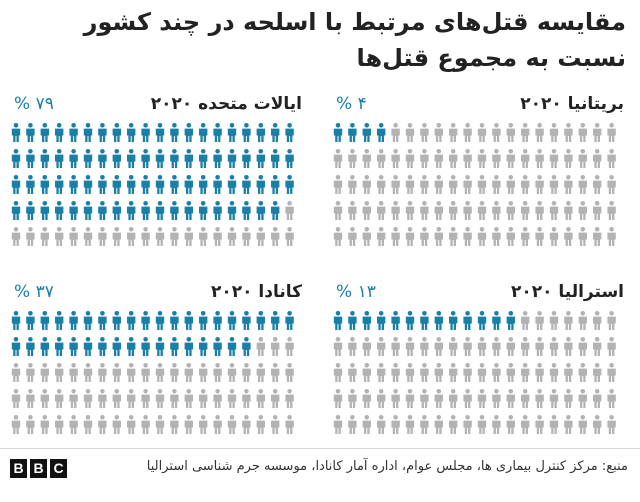 The width and height of the screenshot is (640, 502). What do you see at coordinates (34, 292) in the screenshot?
I see `panel-value: ۳۷ %` at bounding box center [34, 292].